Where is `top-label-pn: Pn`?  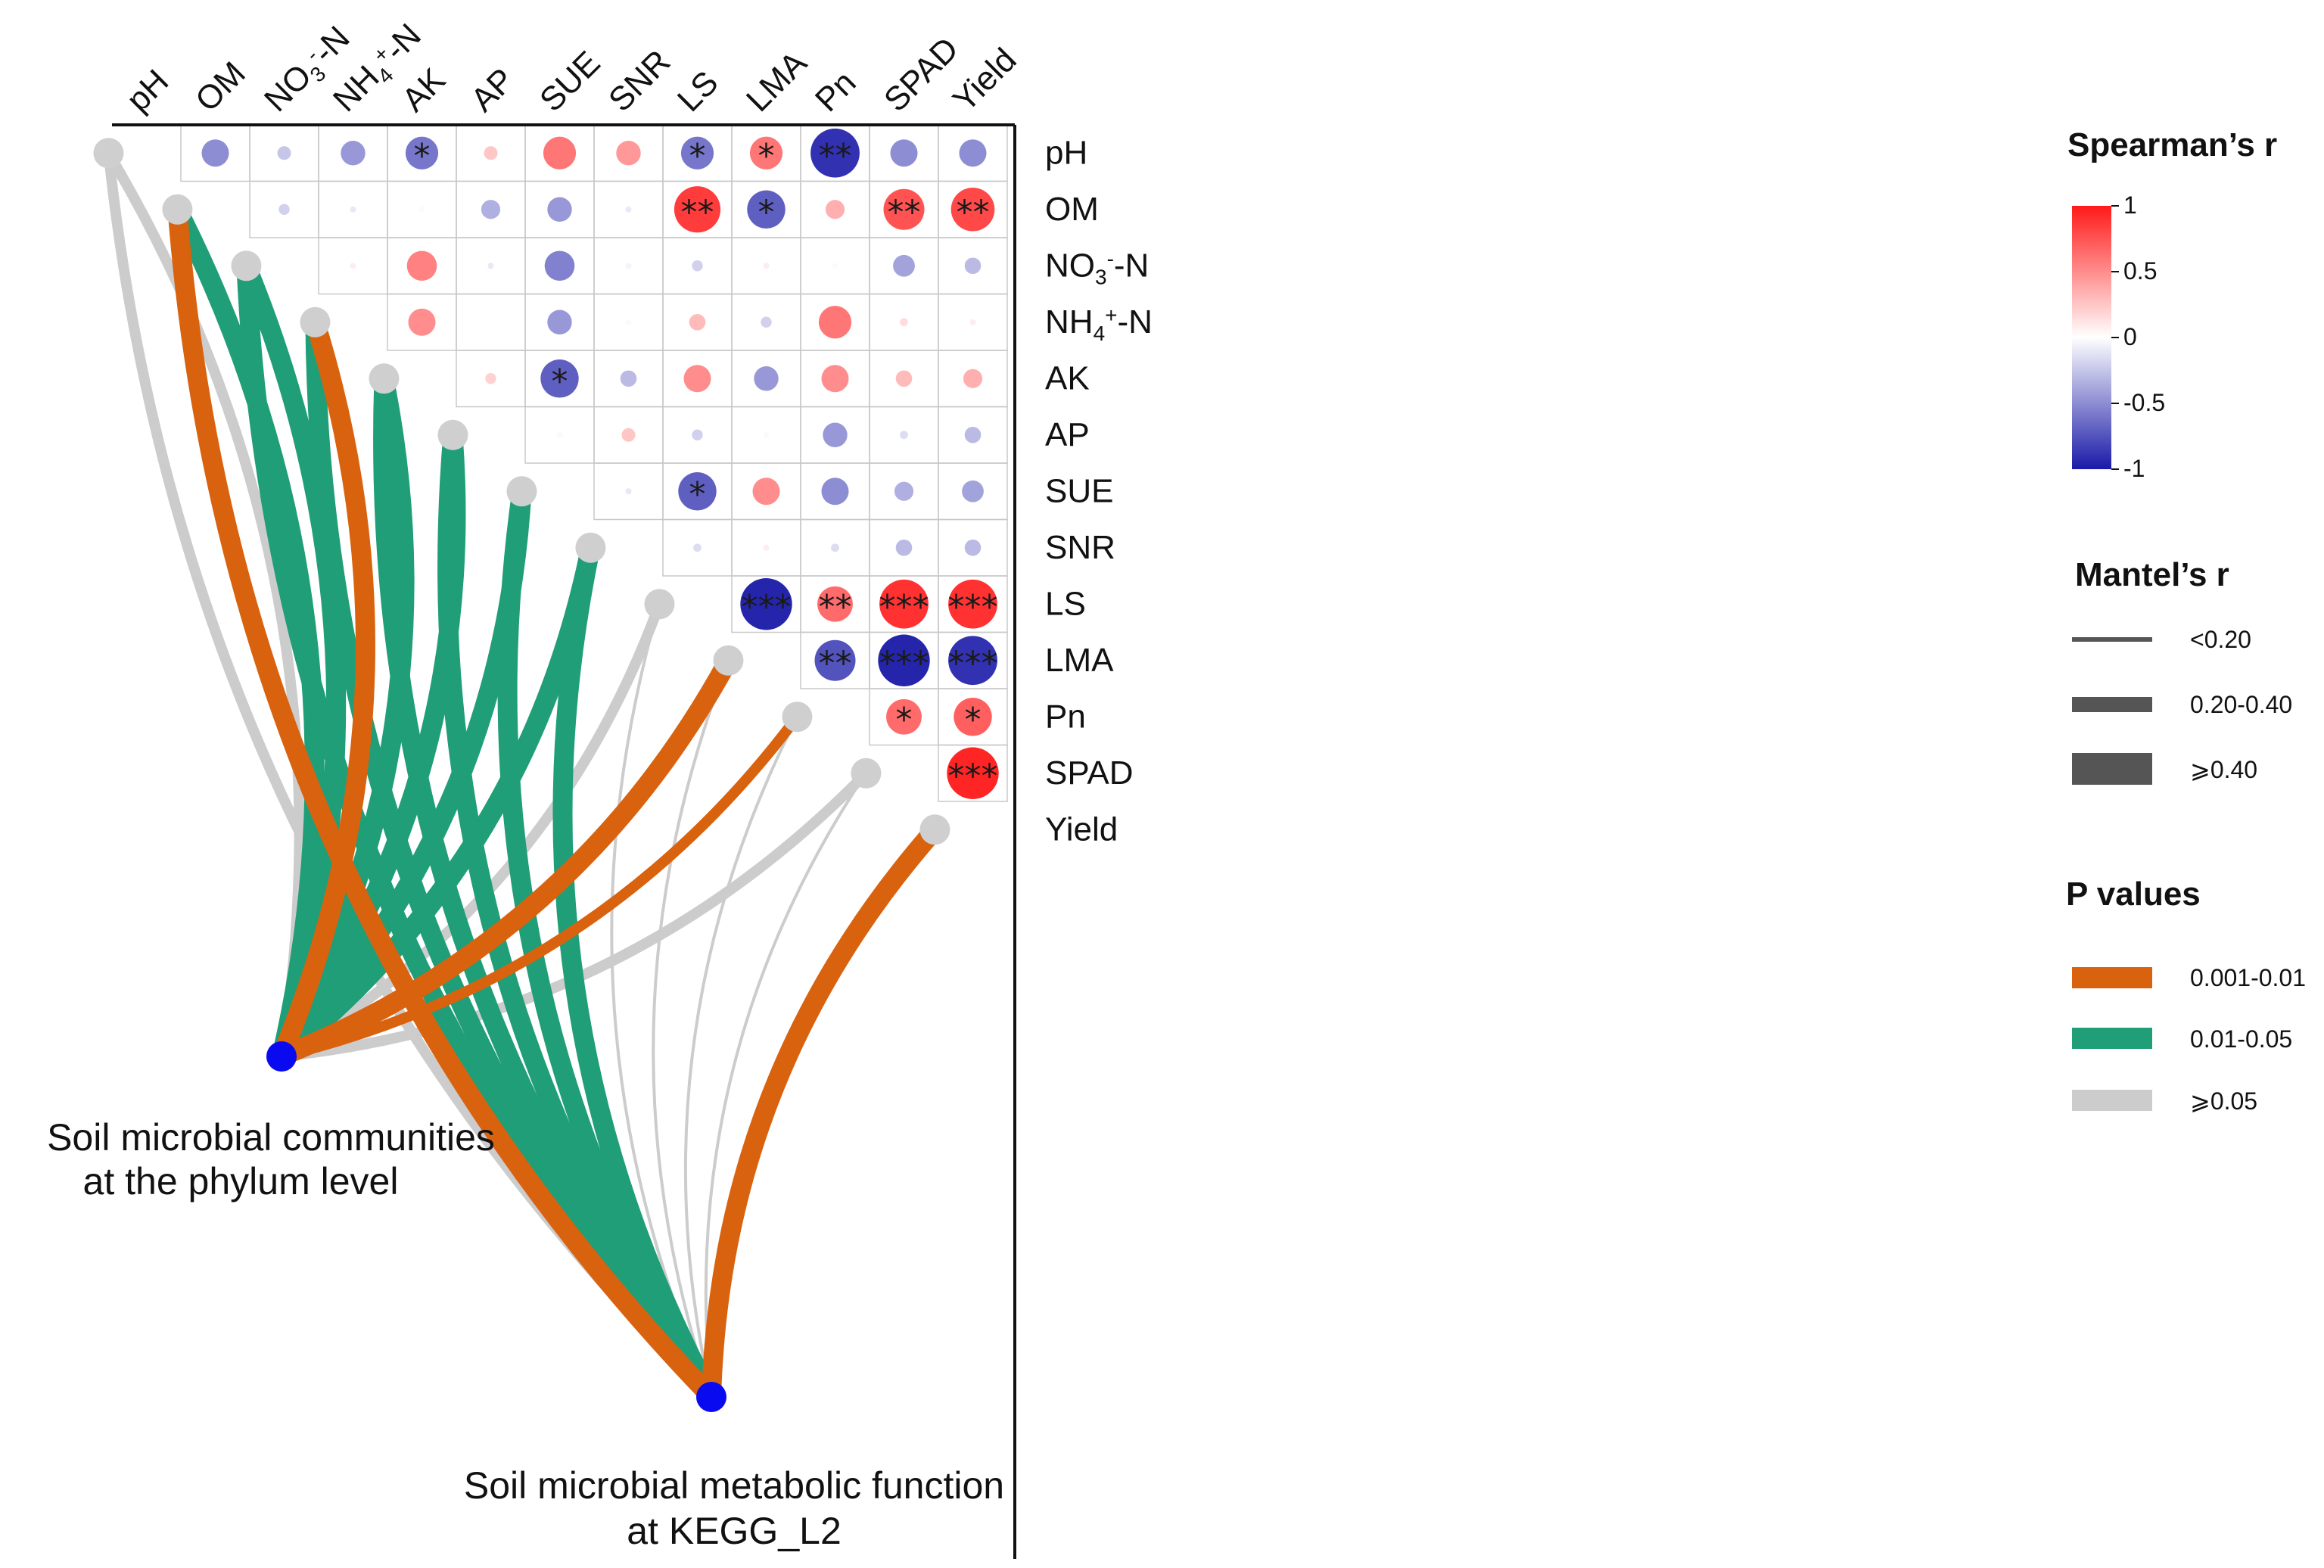
top-label-pn: Pn is located at coordinates (835, 91).